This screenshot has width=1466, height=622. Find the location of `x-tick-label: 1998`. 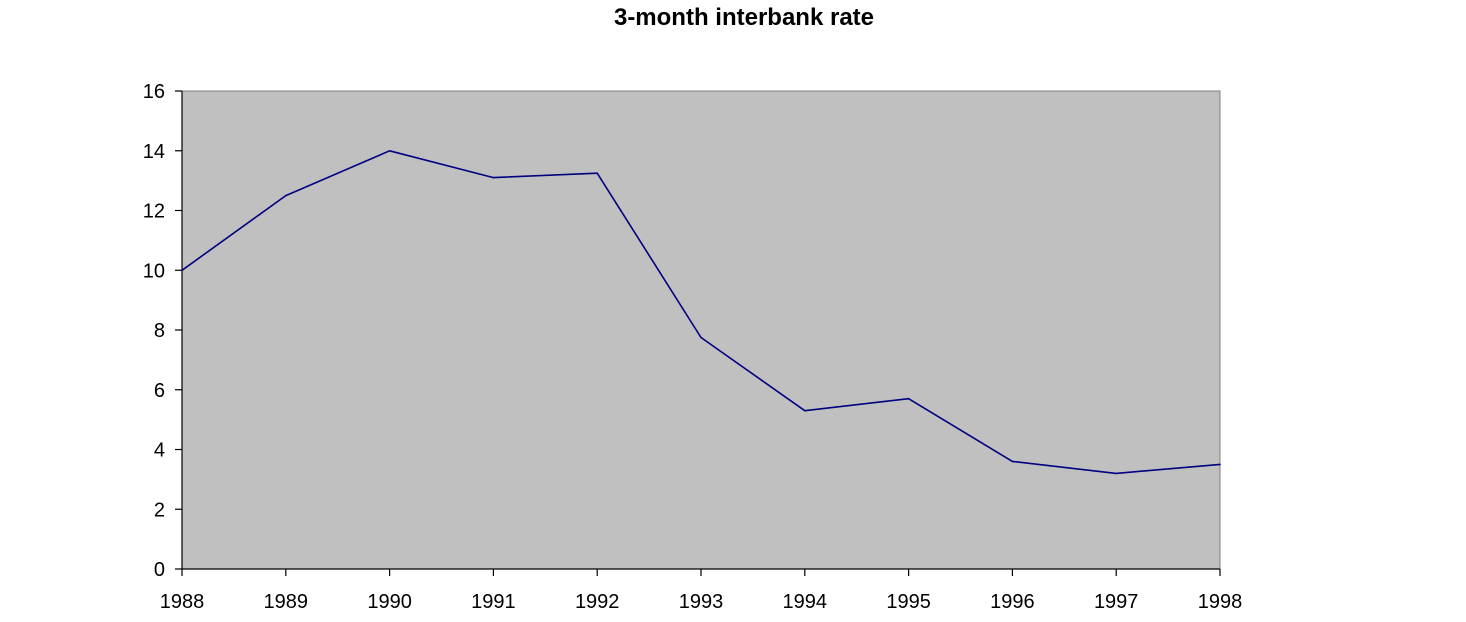

x-tick-label: 1998 is located at coordinates (1220, 602).